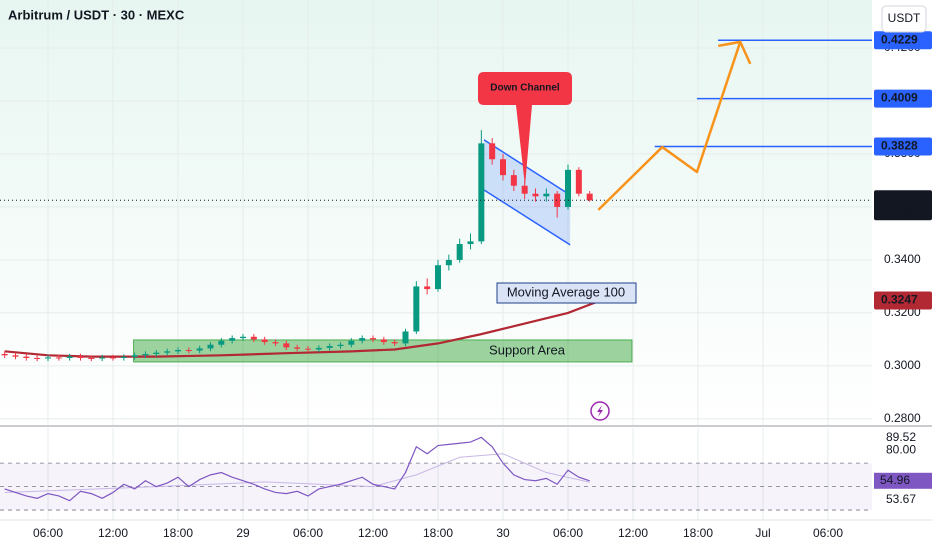 The image size is (932, 550). Describe the element at coordinates (899, 197) in the screenshot. I see `current-price: 0.3625` at that location.